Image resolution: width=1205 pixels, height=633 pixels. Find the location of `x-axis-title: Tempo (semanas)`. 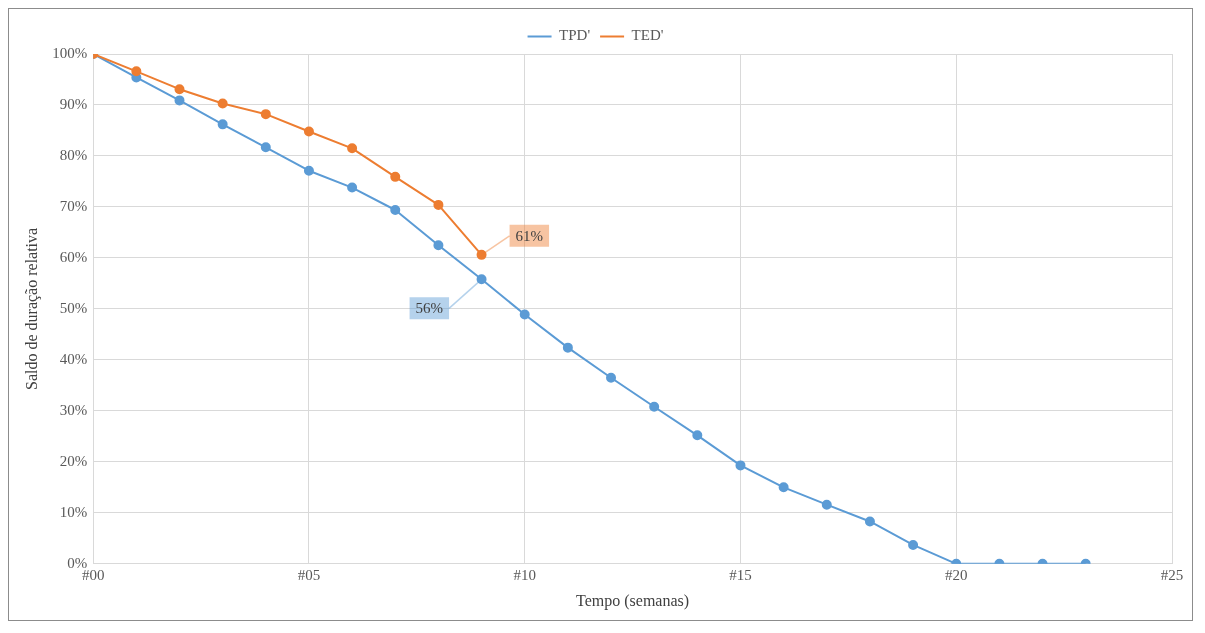

x-axis-title: Tempo (semanas) is located at coordinates (633, 600).